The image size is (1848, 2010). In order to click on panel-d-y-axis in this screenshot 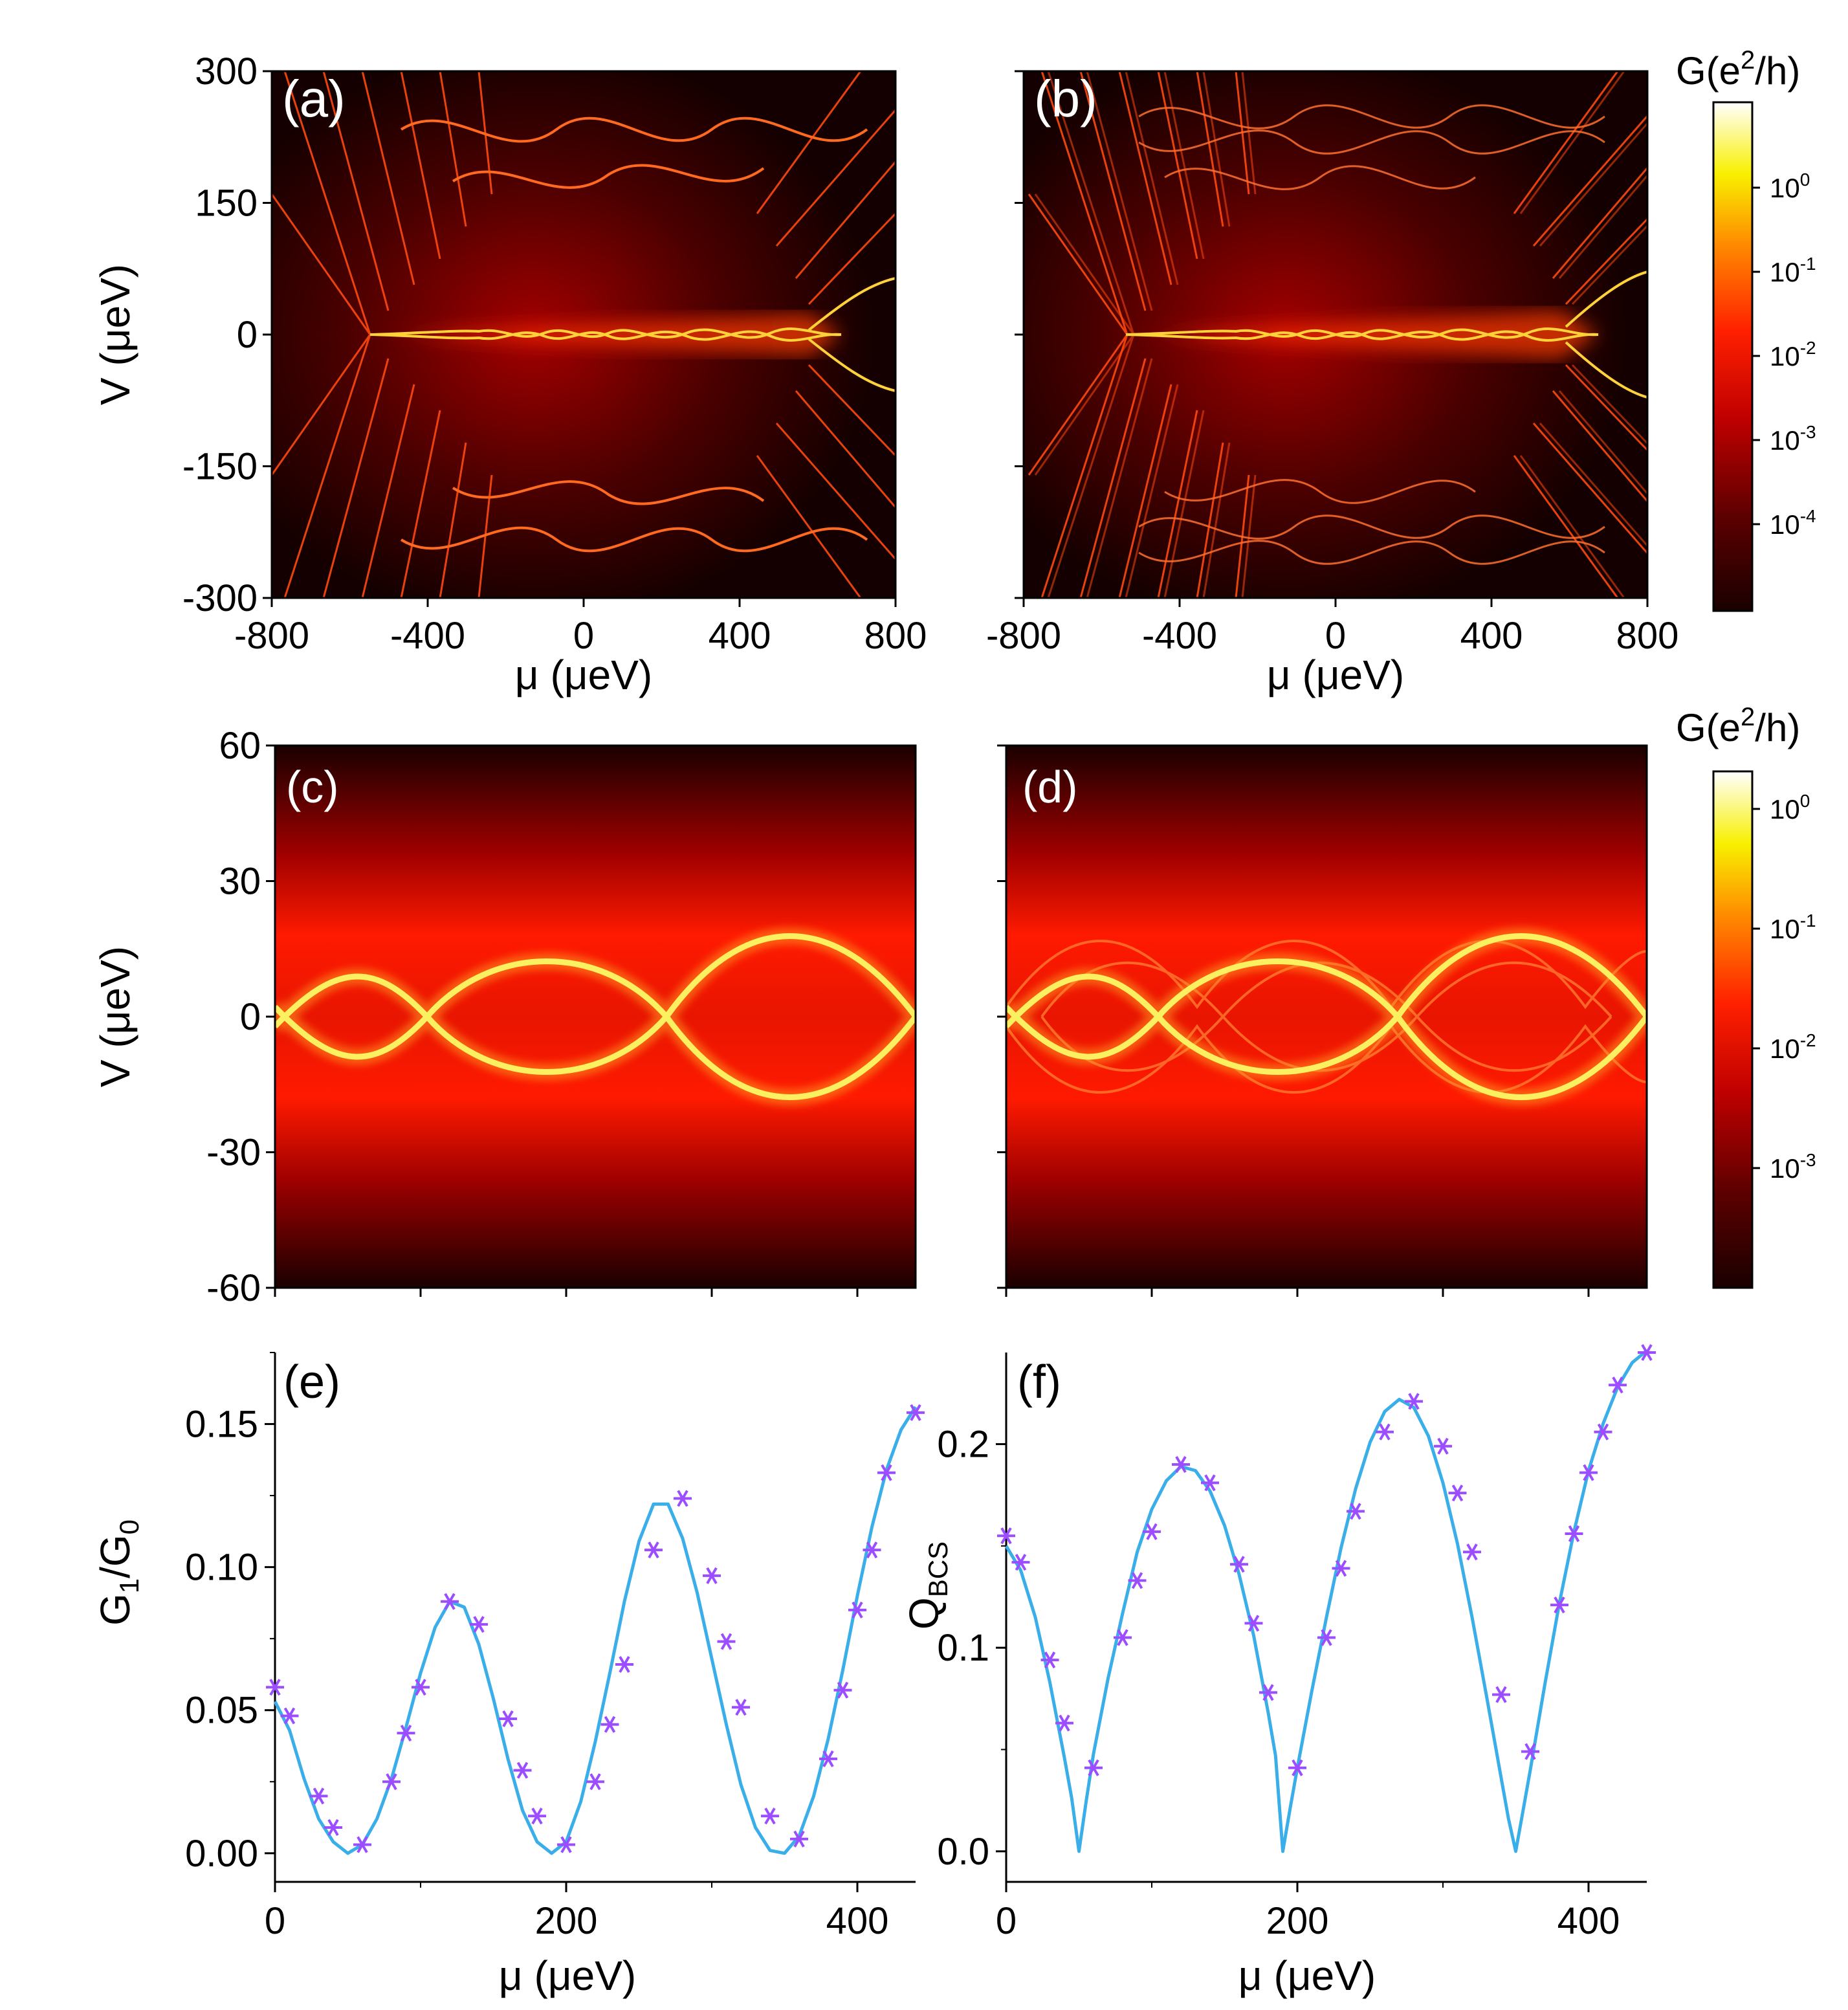, I will do `click(1001, 1016)`.